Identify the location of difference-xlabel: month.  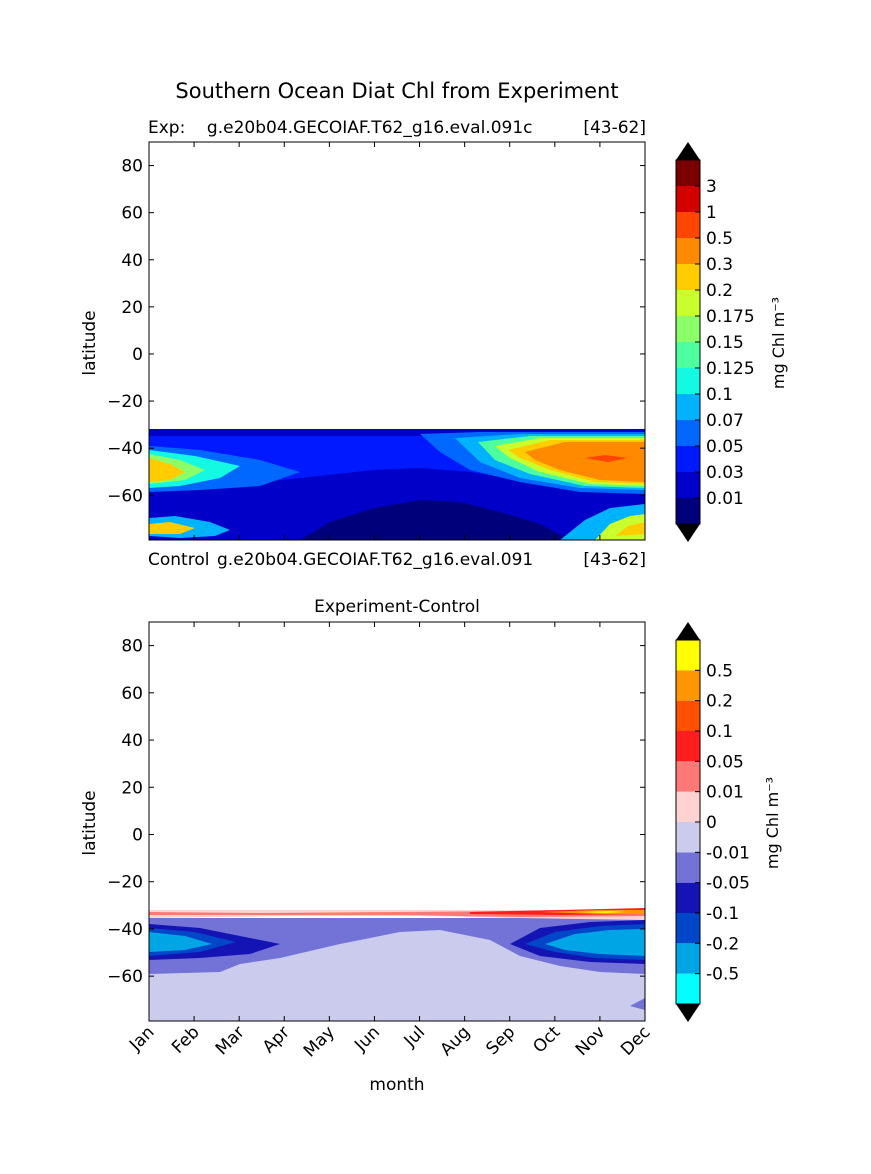
(396, 1085).